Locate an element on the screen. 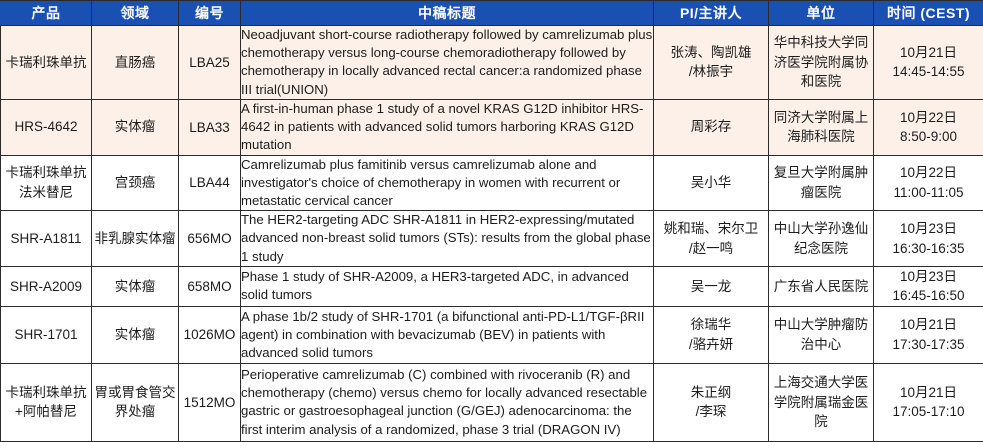 The width and height of the screenshot is (983, 442). cell-code: 658MO is located at coordinates (210, 286).